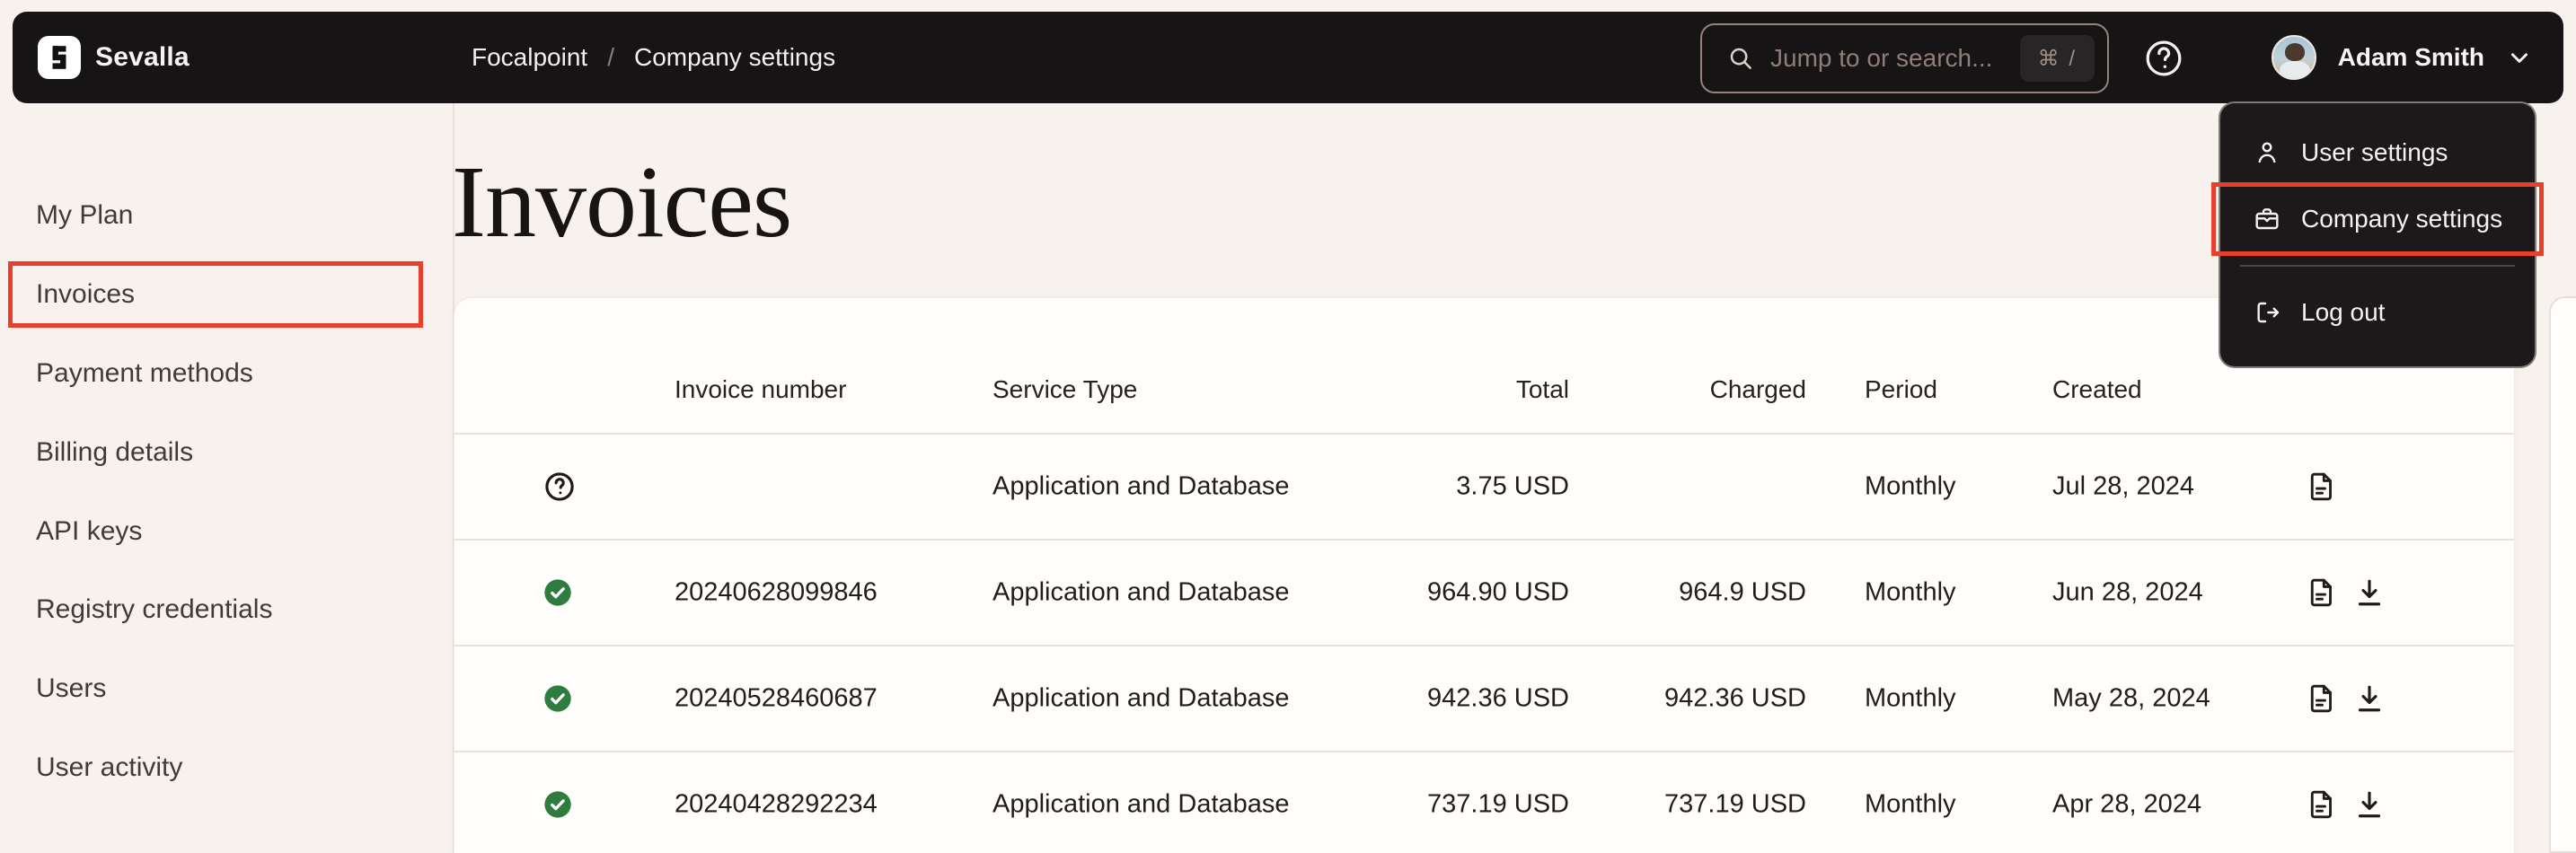 This screenshot has width=2576, height=853. Describe the element at coordinates (1735, 804) in the screenshot. I see `cell-charged: 737.19 USD` at that location.